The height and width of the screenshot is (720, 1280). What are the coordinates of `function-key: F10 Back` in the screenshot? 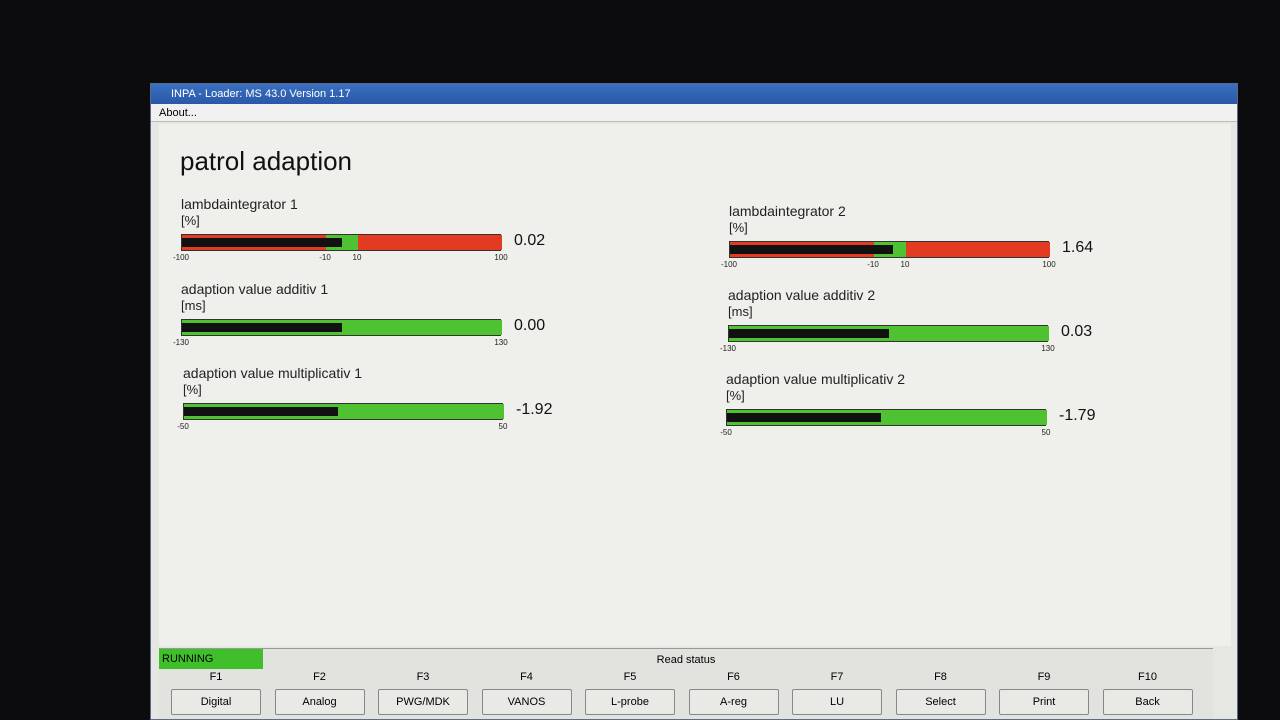 It's located at (1148, 695).